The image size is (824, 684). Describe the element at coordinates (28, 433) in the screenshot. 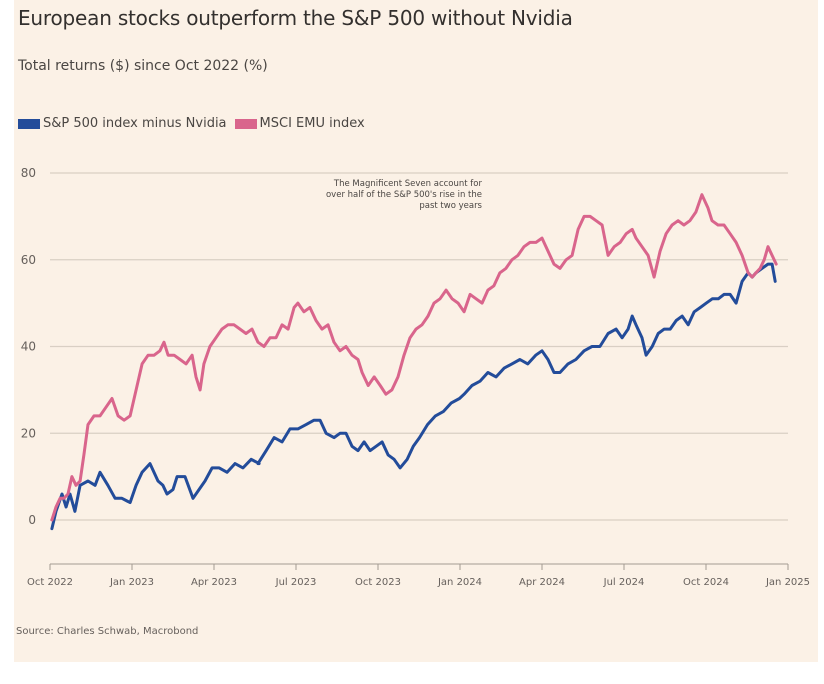

I see `y-tick-label-20: 20` at that location.